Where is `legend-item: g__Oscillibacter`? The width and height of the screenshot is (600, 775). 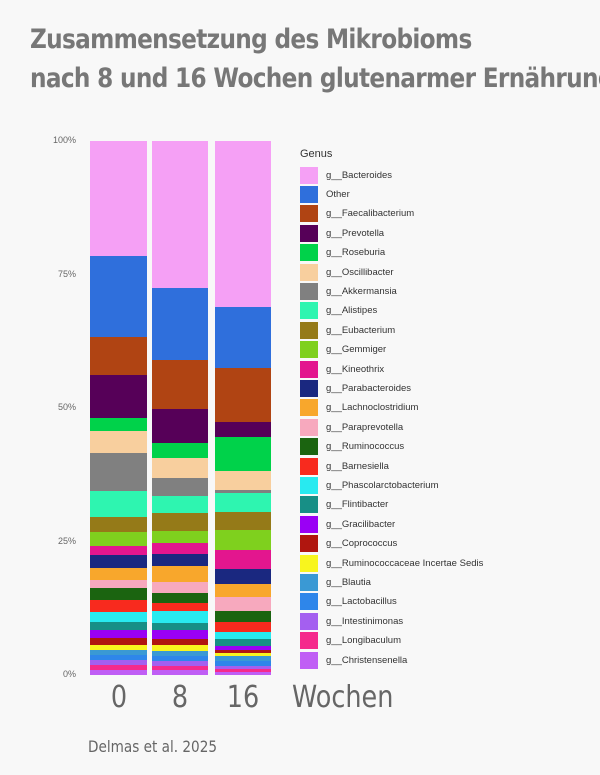 legend-item: g__Oscillibacter is located at coordinates (347, 272).